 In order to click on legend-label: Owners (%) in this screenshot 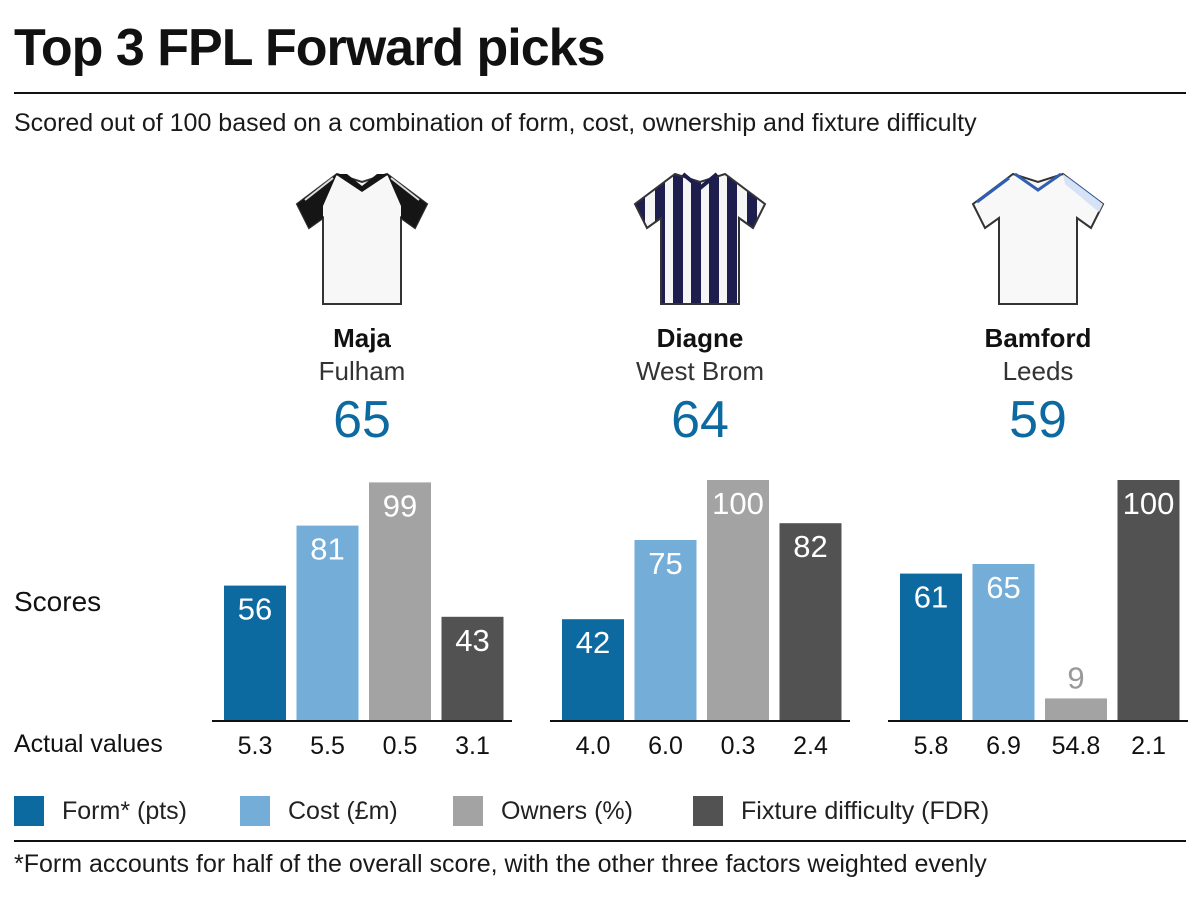, I will do `click(567, 810)`.